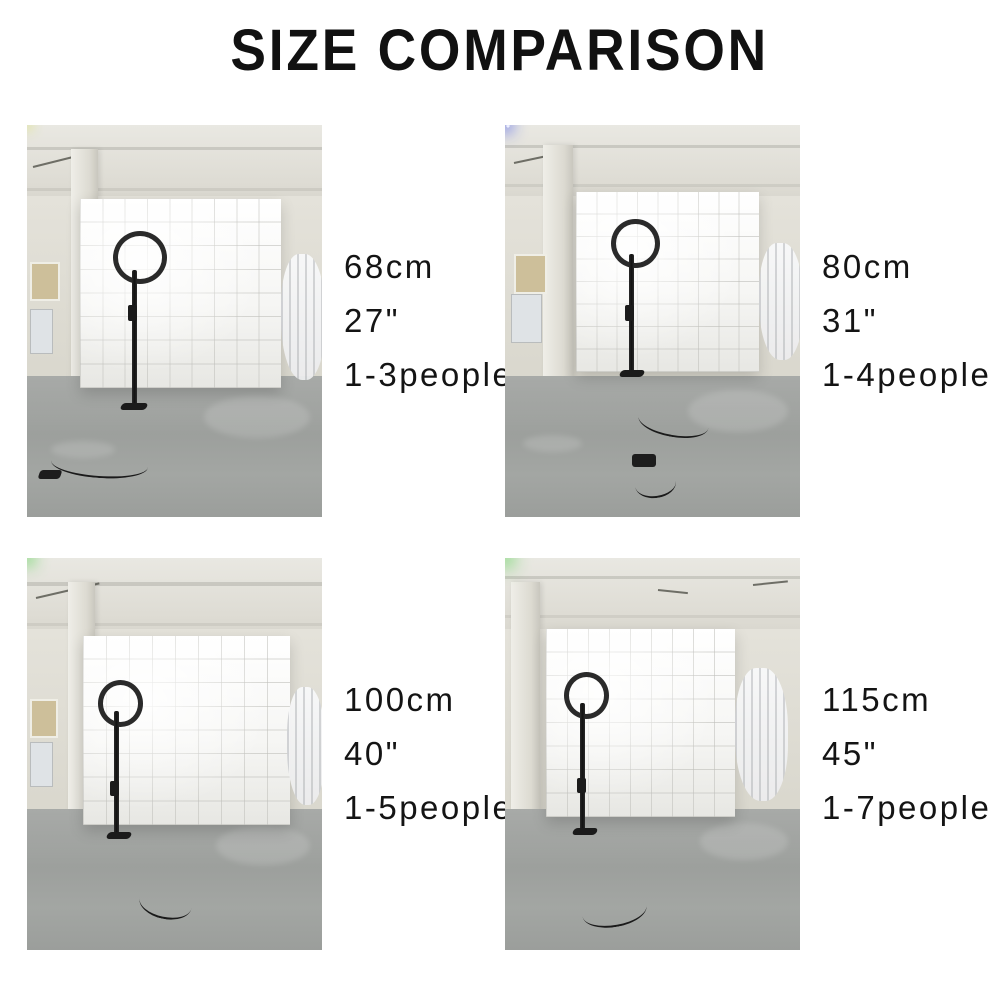 This screenshot has height=1000, width=1000. I want to click on diameter-cm: 100cm, so click(400, 699).